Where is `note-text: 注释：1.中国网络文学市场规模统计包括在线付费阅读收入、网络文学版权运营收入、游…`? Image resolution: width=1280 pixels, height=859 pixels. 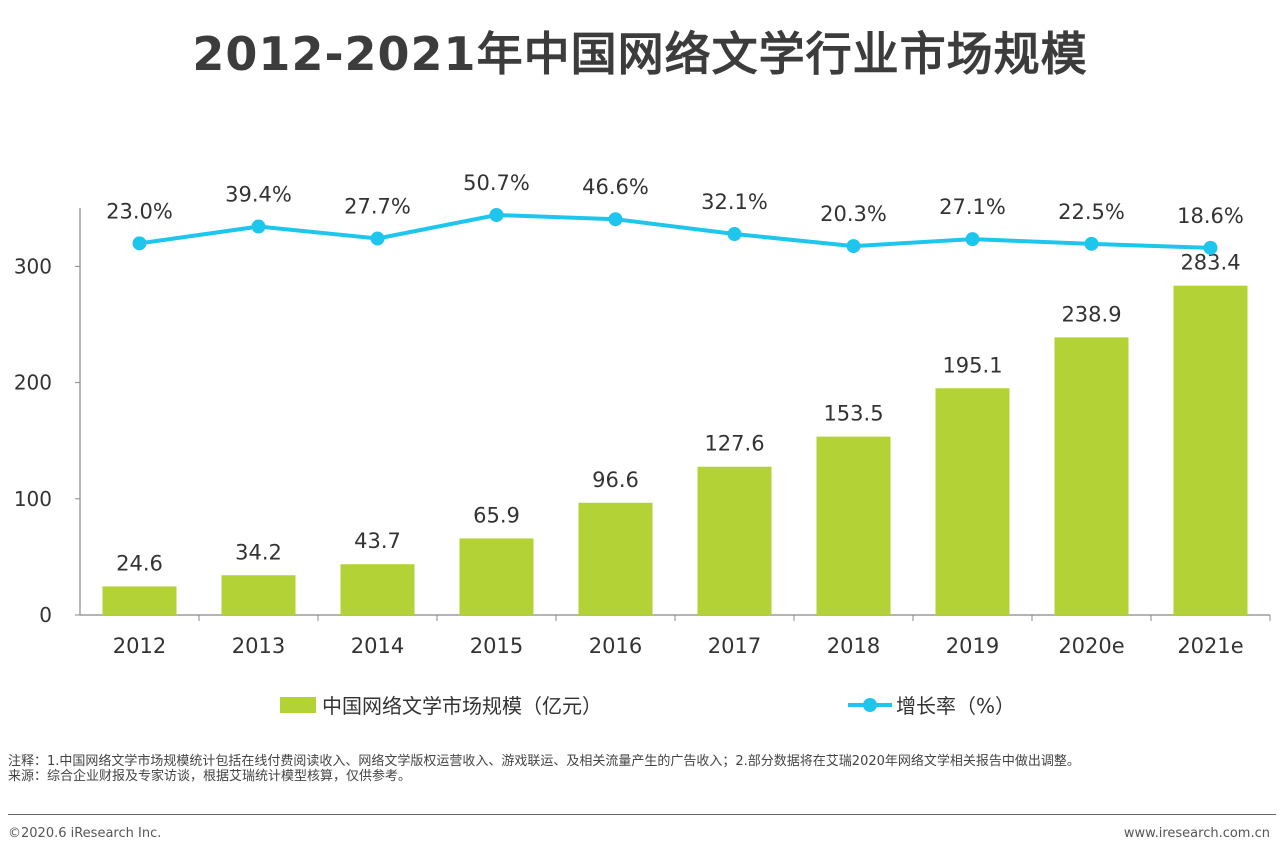
note-text: 注释：1.中国网络文学市场规模统计包括在线付费阅读收入、网络文学版权运营收入、游… is located at coordinates (544, 761).